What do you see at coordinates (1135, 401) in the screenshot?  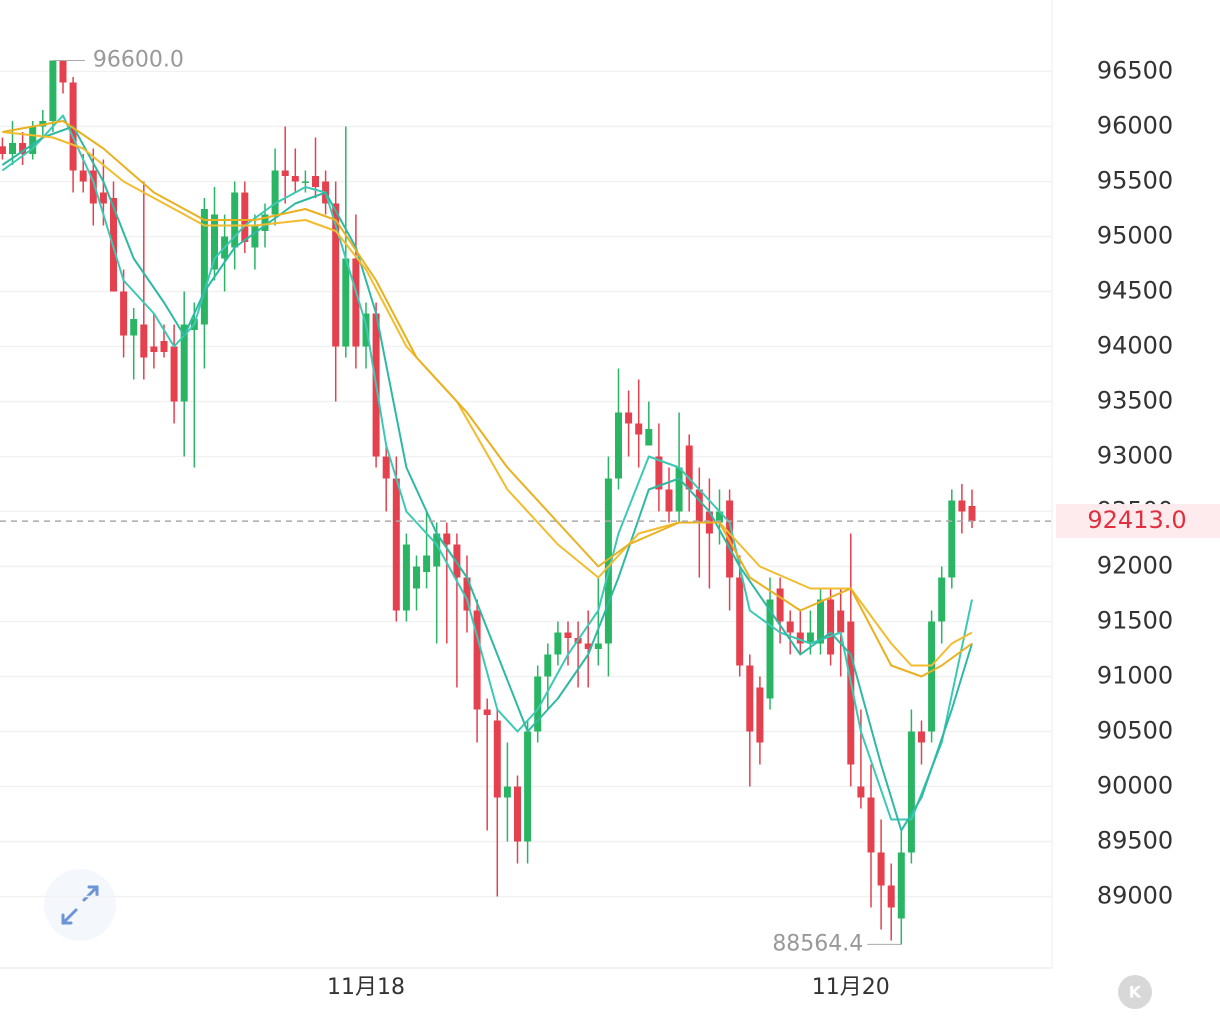 I see `y-tick-label: 93500` at bounding box center [1135, 401].